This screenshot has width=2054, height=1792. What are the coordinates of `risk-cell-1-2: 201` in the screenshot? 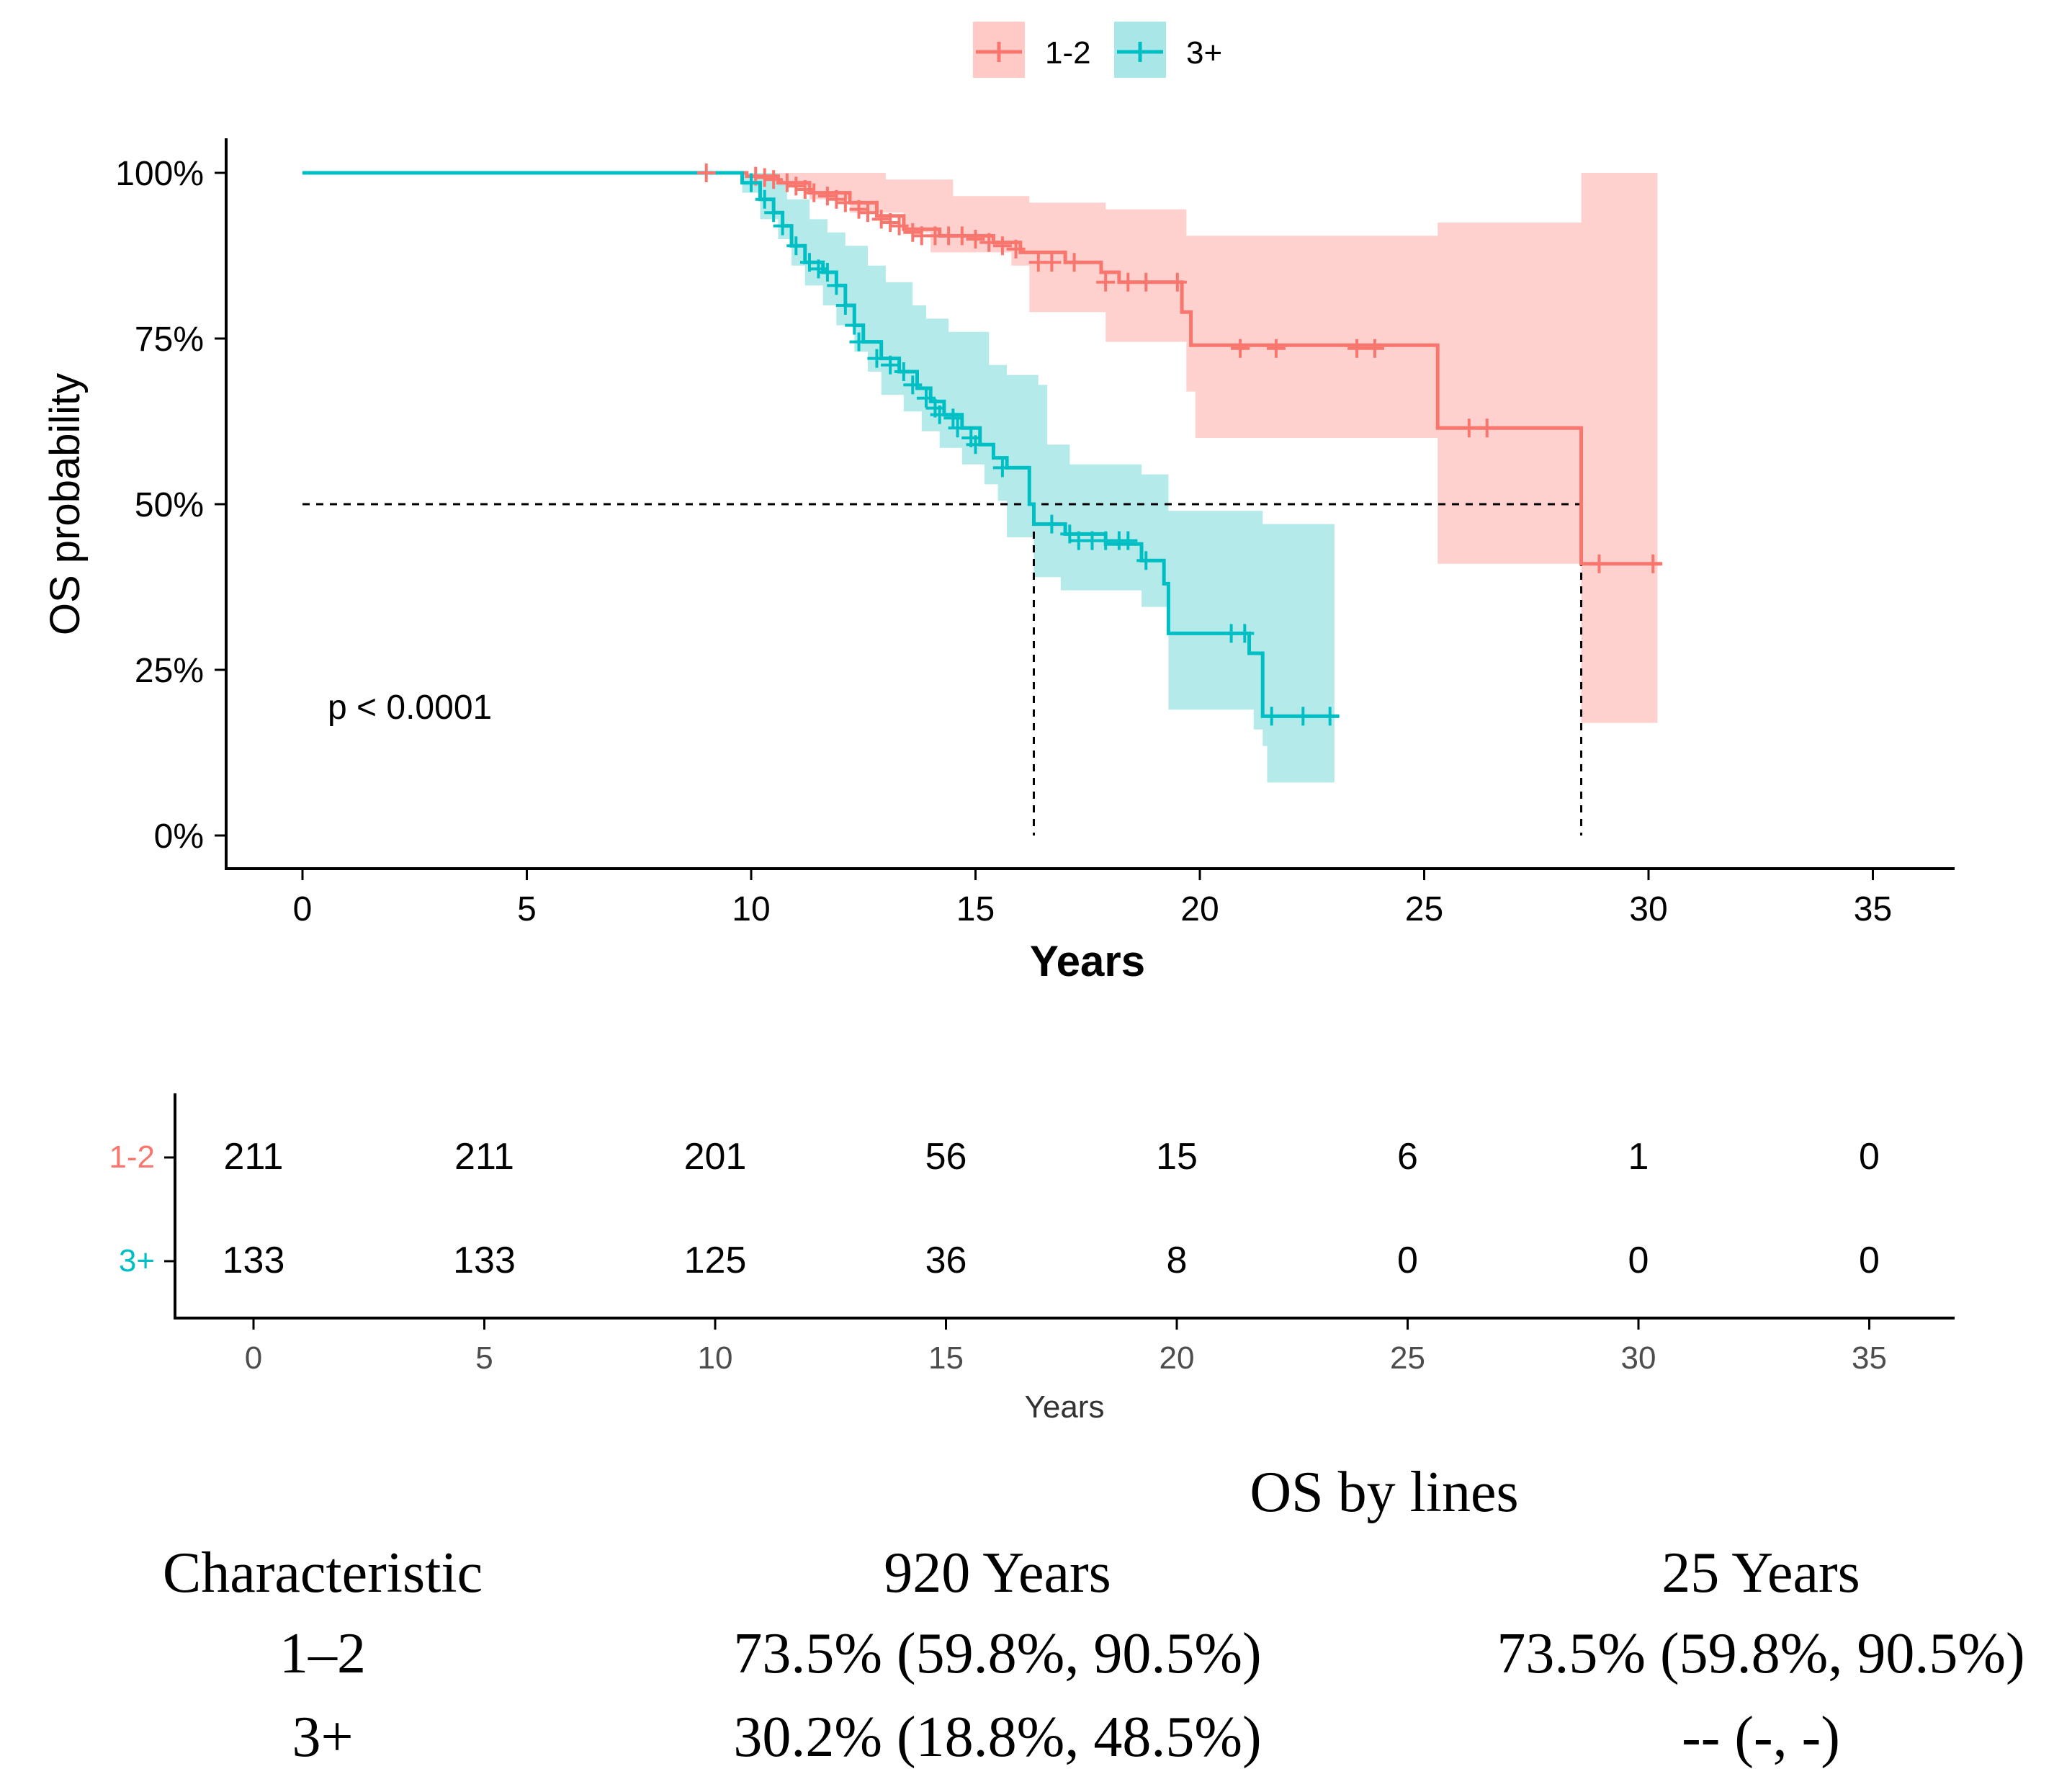 It's located at (715, 1157).